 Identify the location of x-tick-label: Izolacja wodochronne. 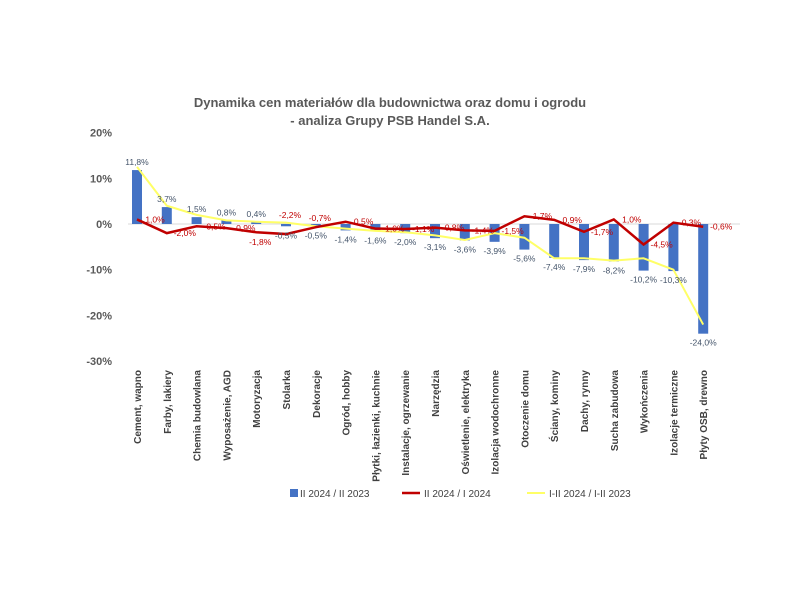
(496, 422).